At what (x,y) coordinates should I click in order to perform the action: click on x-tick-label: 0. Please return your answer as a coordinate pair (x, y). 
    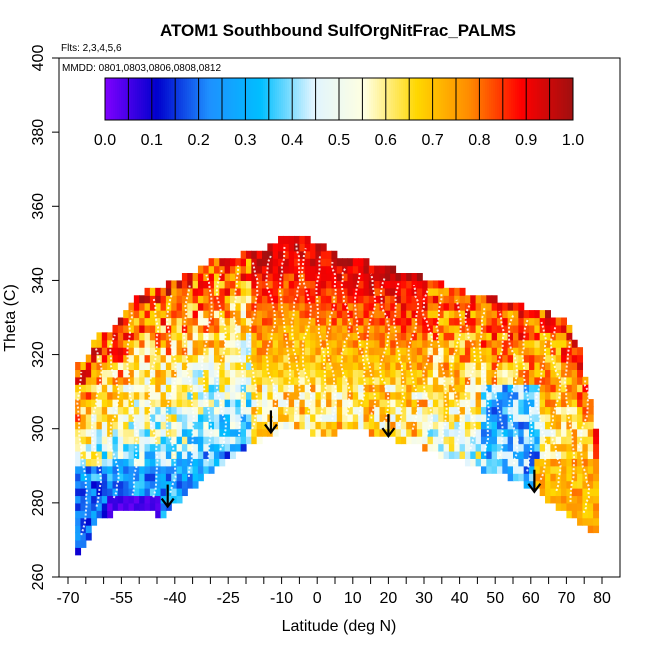
    Looking at the image, I should click on (317, 598).